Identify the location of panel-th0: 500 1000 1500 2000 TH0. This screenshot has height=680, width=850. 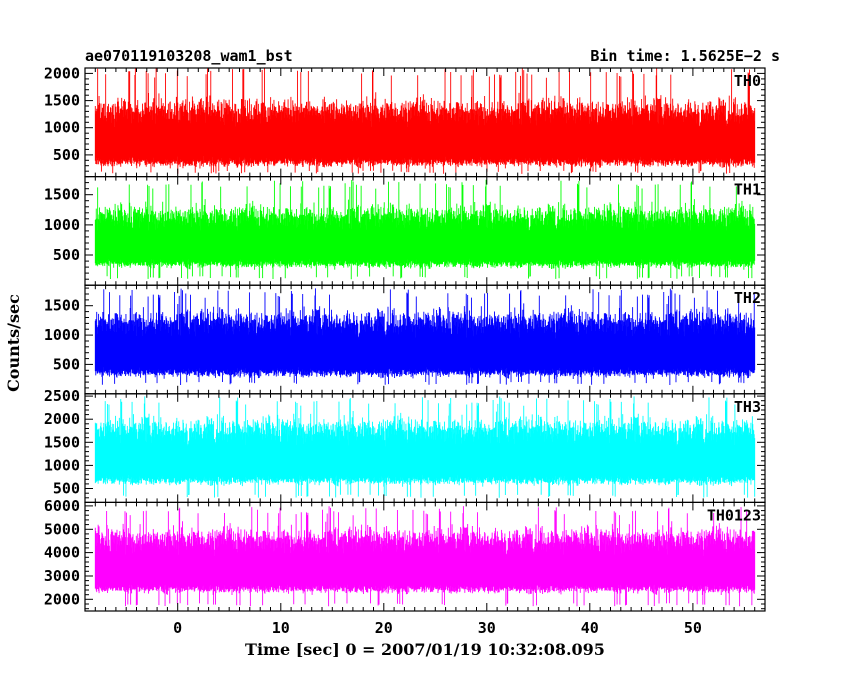
(405, 121).